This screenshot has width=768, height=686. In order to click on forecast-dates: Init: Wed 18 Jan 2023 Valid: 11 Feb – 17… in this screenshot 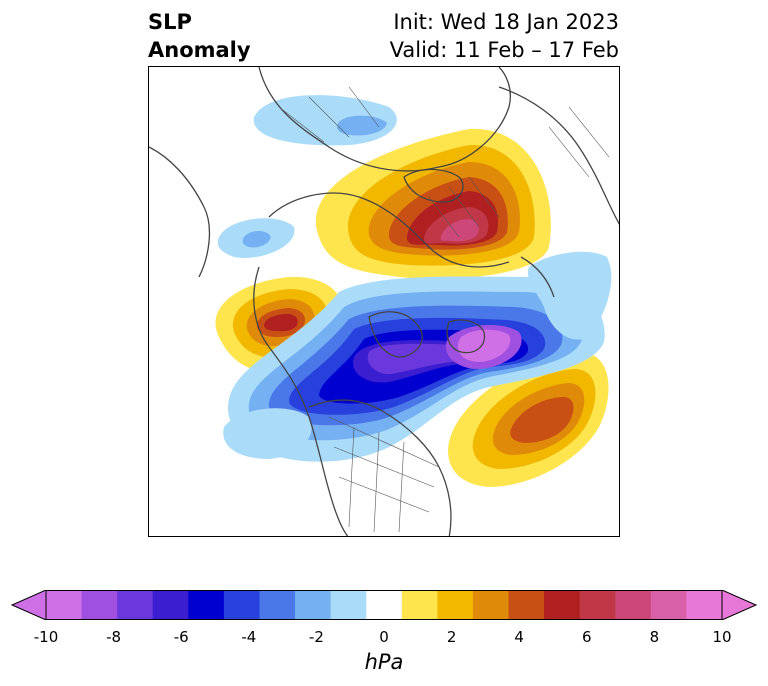, I will do `click(504, 36)`.